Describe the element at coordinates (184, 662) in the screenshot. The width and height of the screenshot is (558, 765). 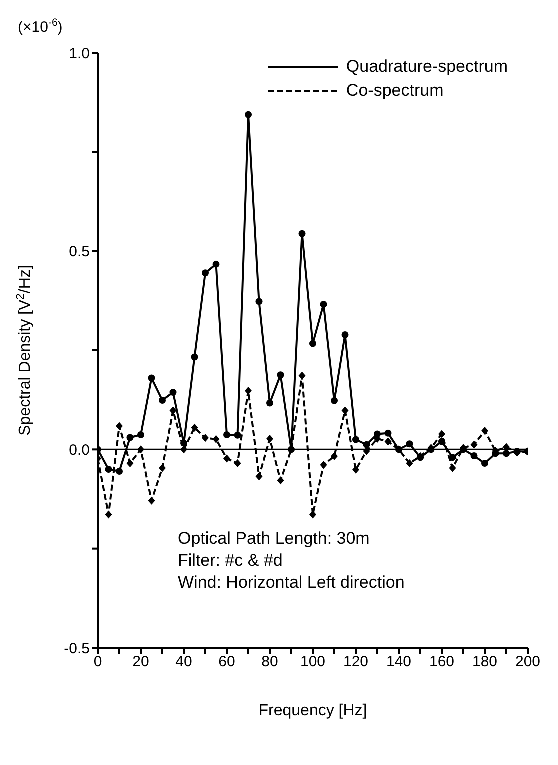
I see `x-tick-label: 40` at that location.